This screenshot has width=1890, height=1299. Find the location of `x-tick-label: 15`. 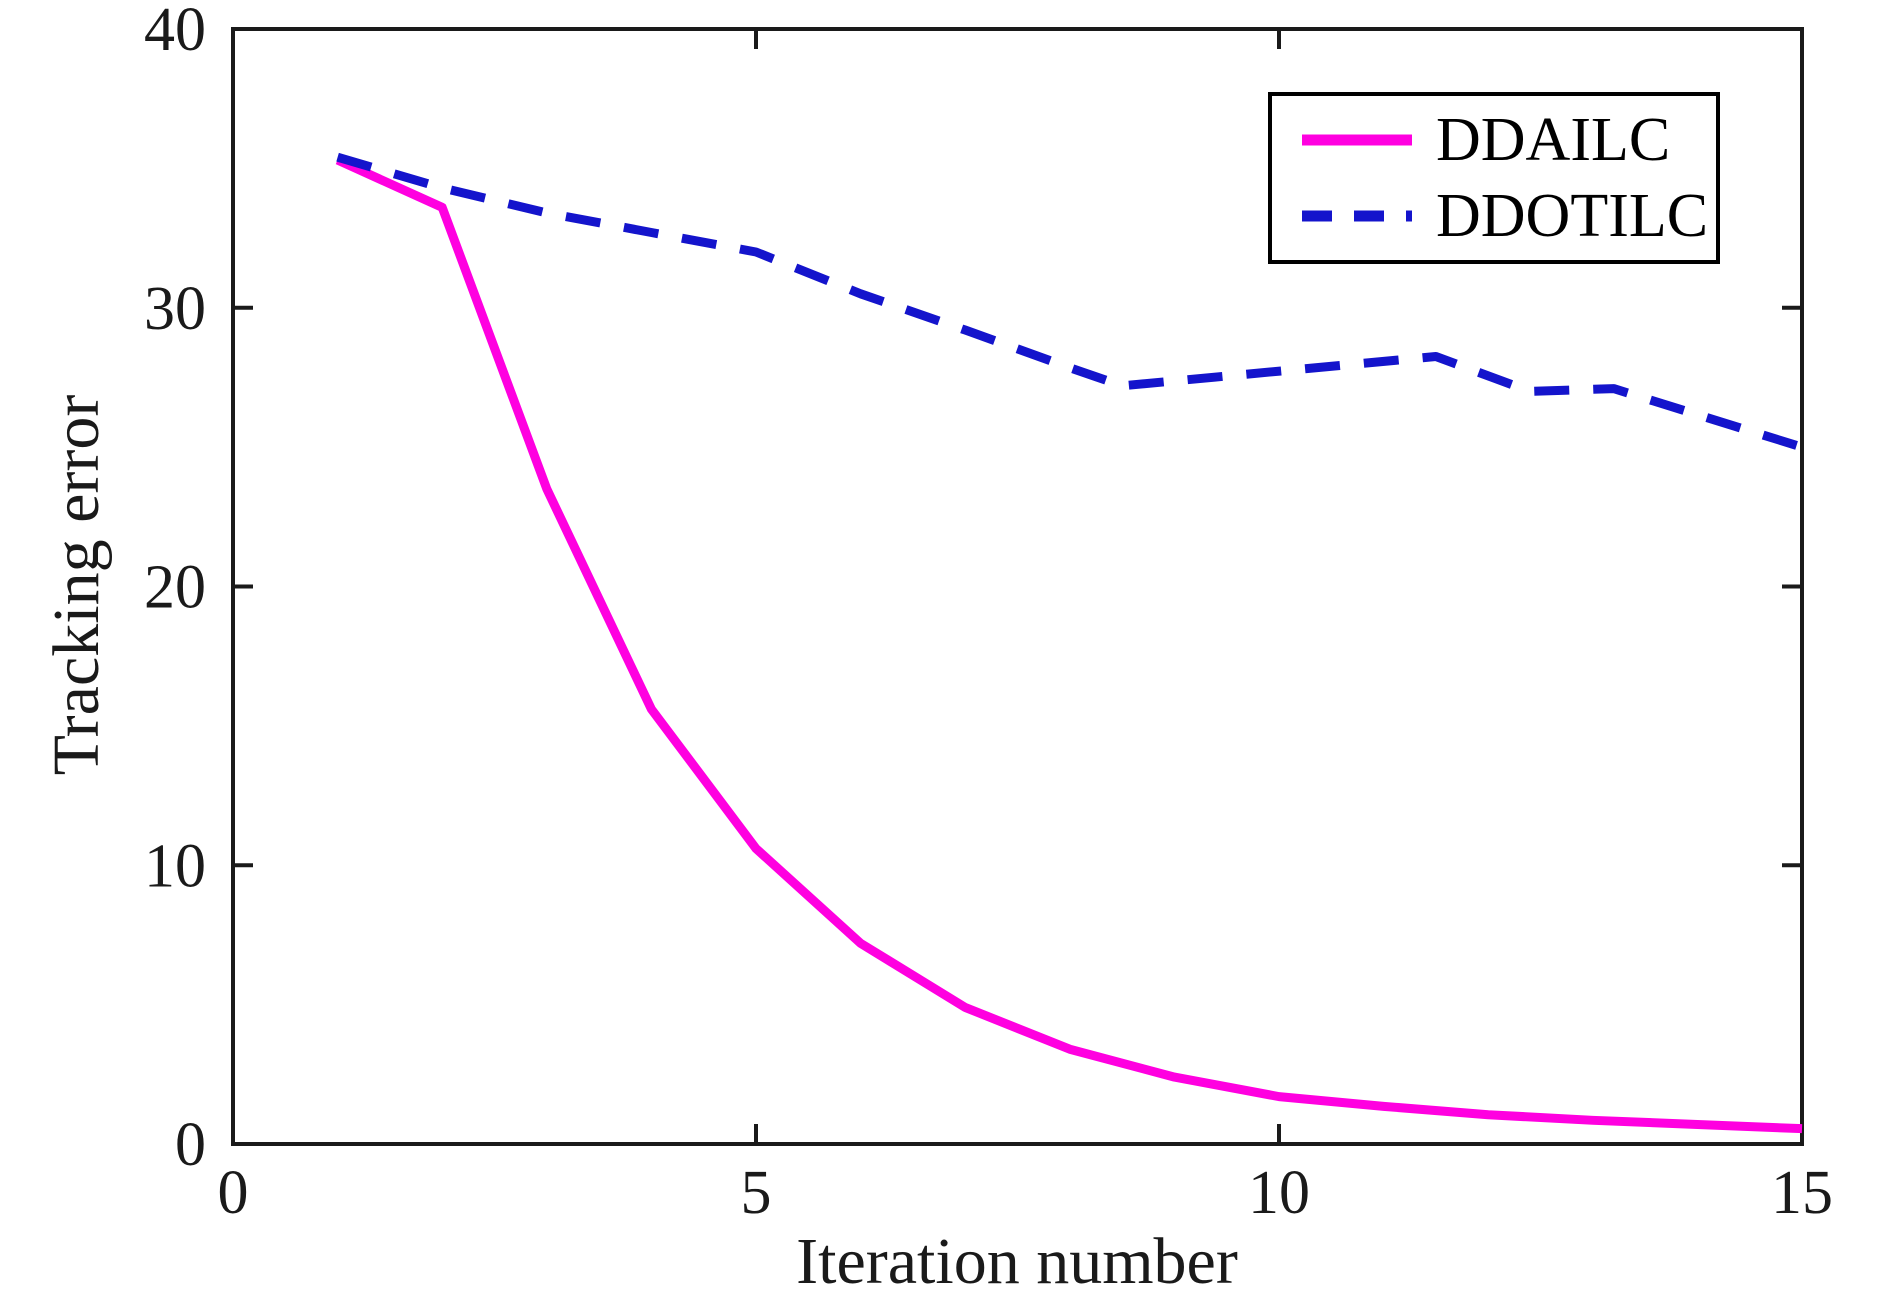

x-tick-label: 15 is located at coordinates (1802, 1193).